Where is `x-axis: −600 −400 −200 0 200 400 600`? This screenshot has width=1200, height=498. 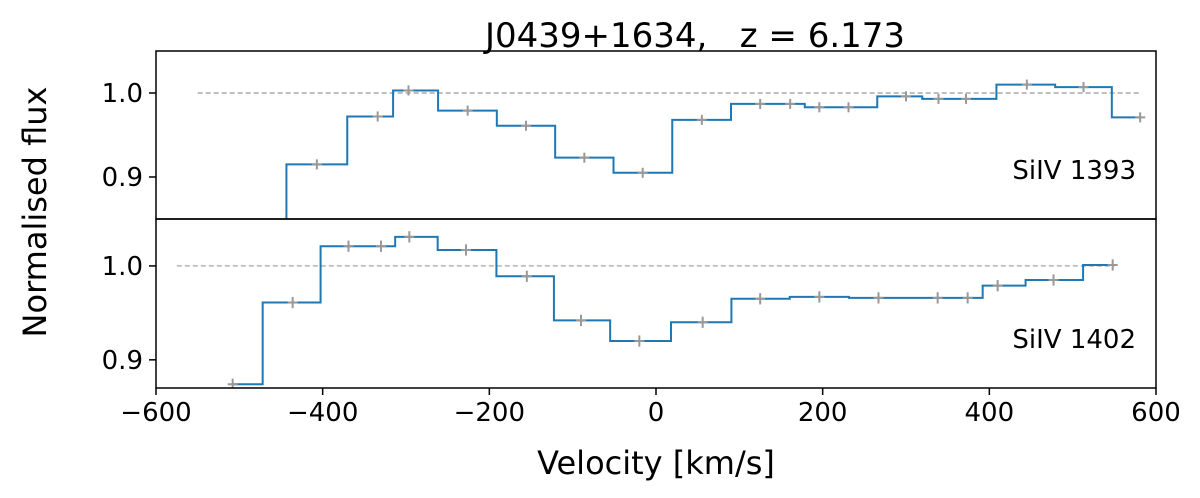
x-axis: −600 −400 −200 0 200 400 600 is located at coordinates (650, 408).